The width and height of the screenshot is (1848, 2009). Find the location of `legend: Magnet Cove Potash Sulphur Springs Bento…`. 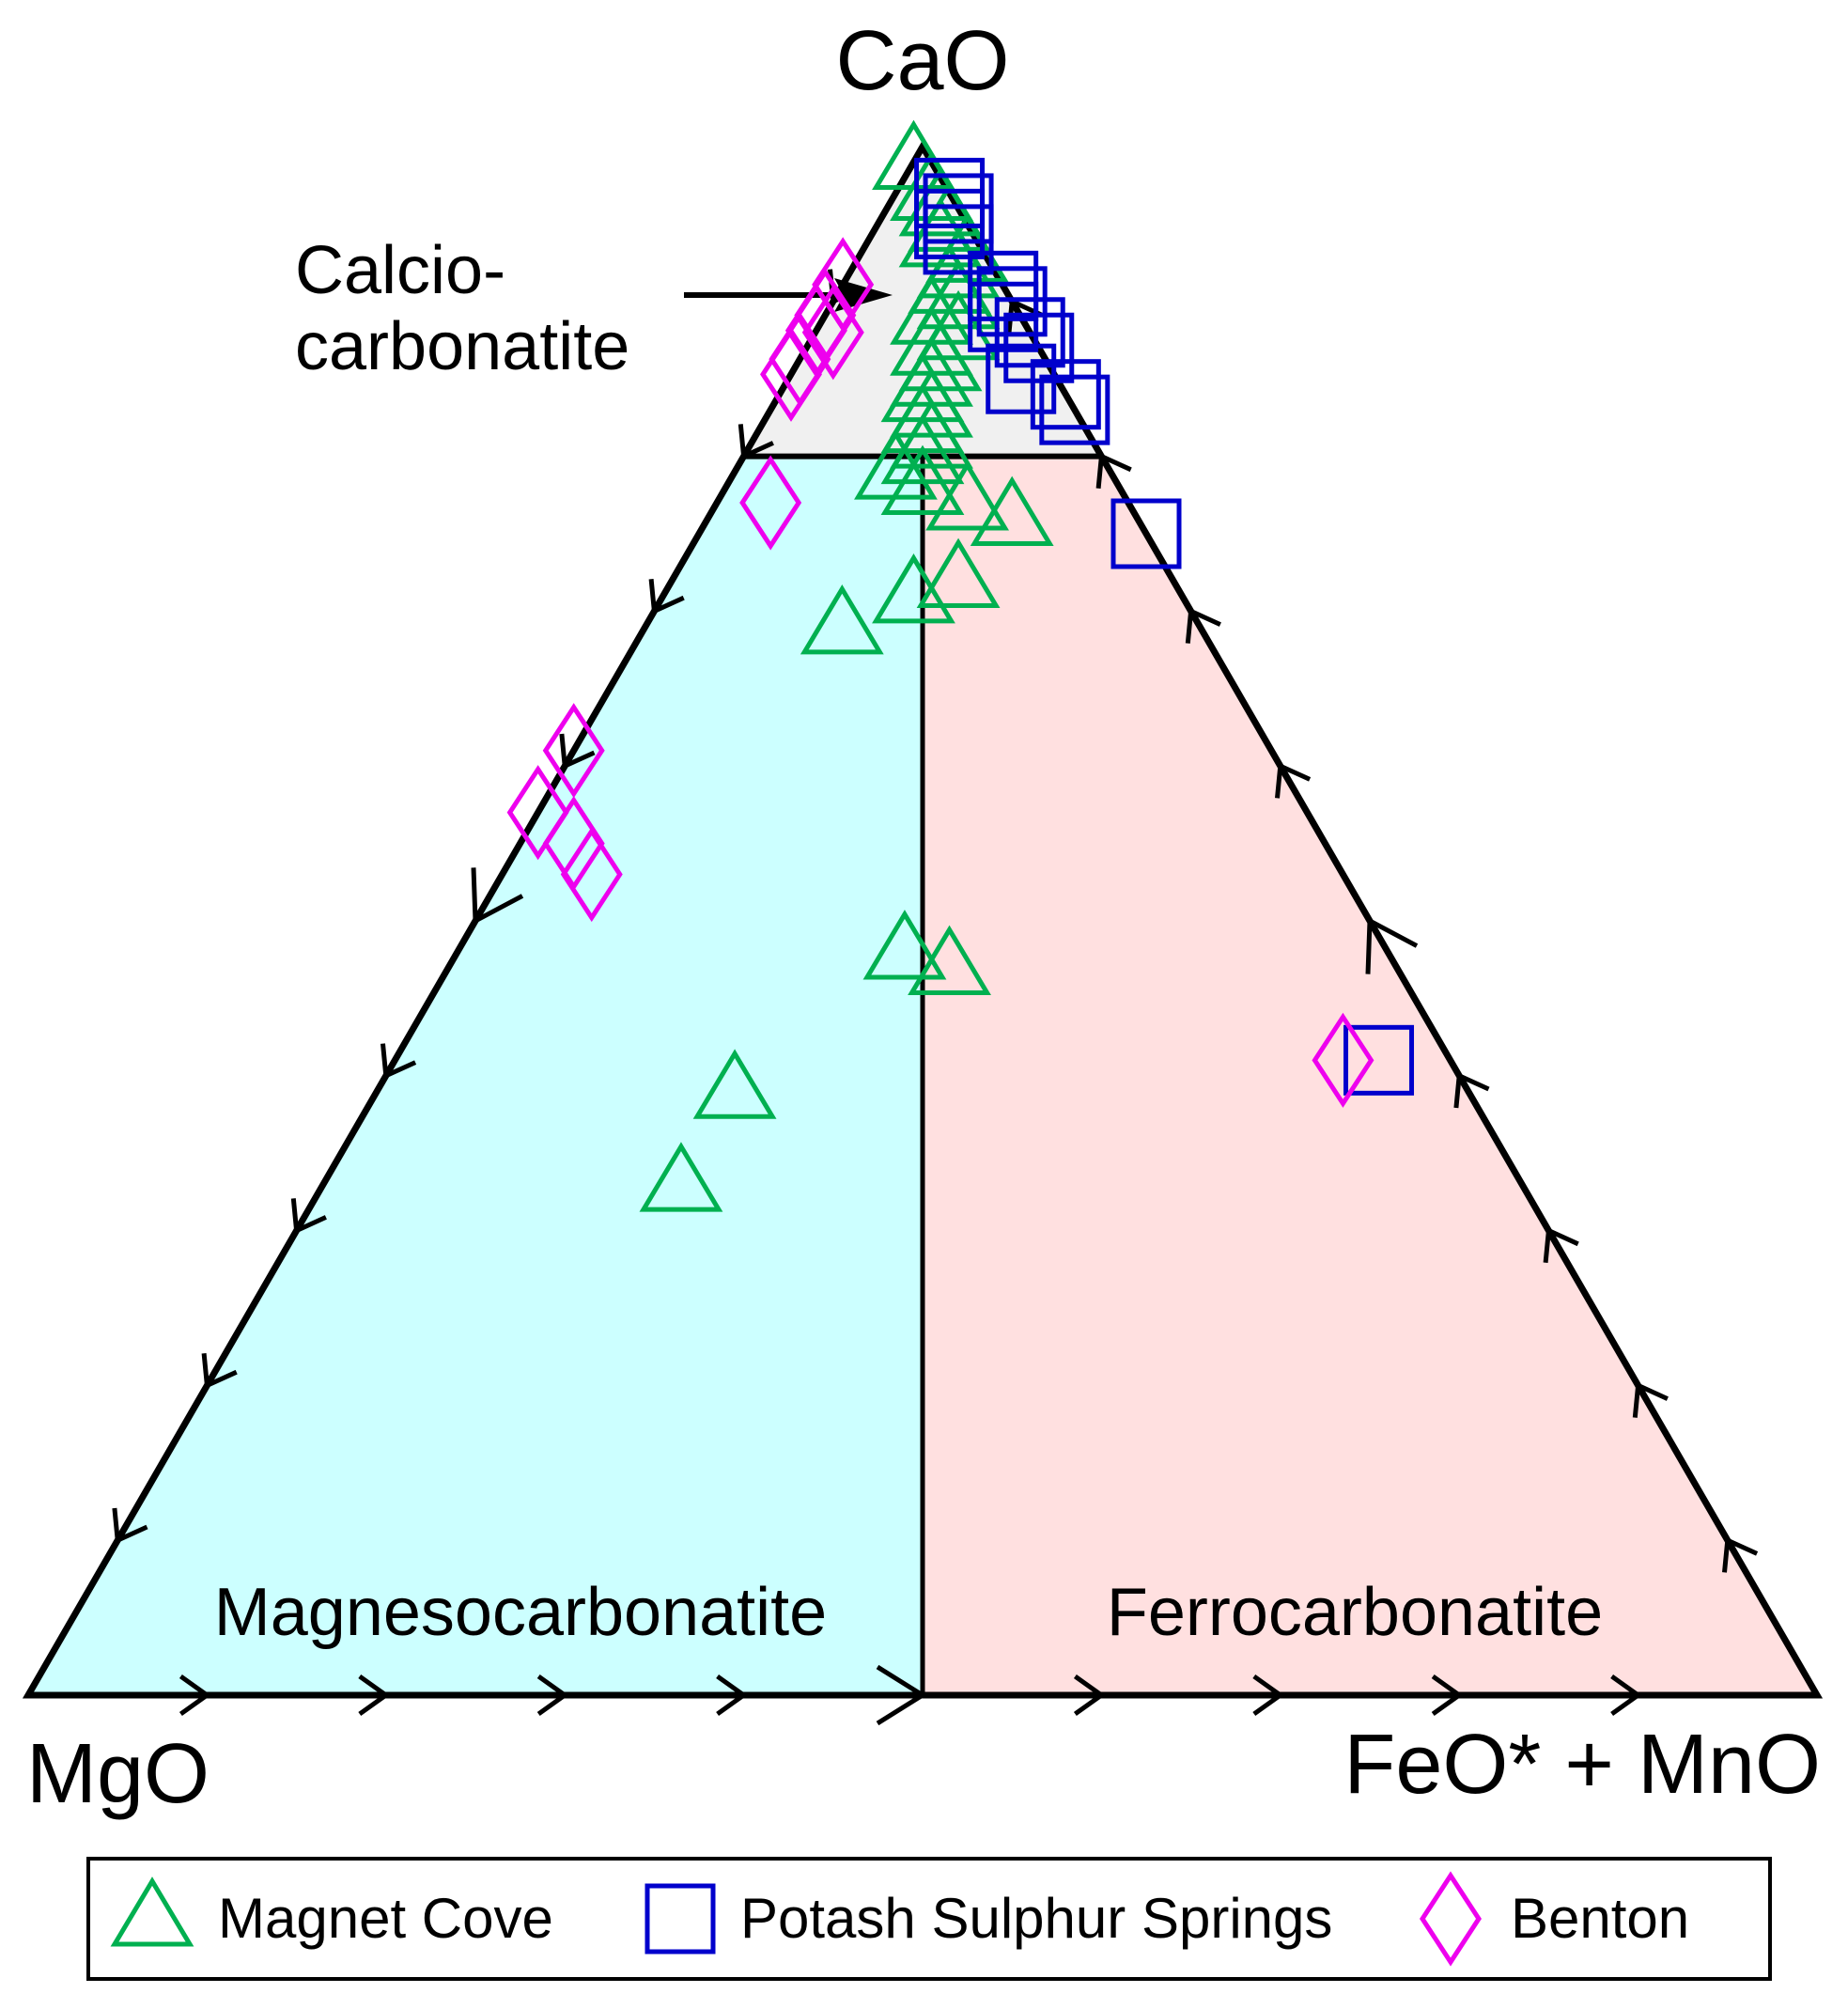

legend: Magnet Cove Potash Sulphur Springs Bento… is located at coordinates (929, 1919).